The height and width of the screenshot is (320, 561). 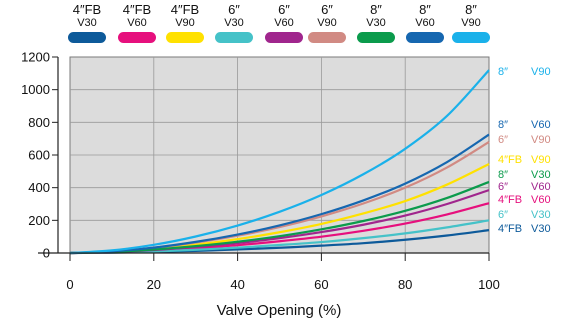 I want to click on legend-item: 6″V90, so click(x=327, y=22).